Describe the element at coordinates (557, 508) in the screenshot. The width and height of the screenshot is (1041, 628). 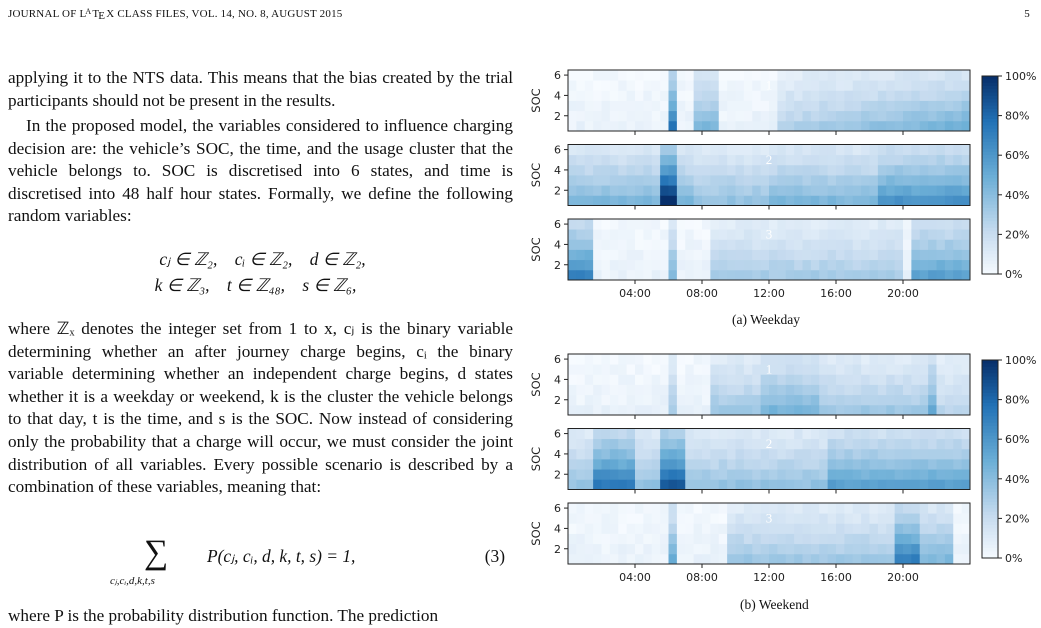
I see `y-tick-label: 6` at that location.